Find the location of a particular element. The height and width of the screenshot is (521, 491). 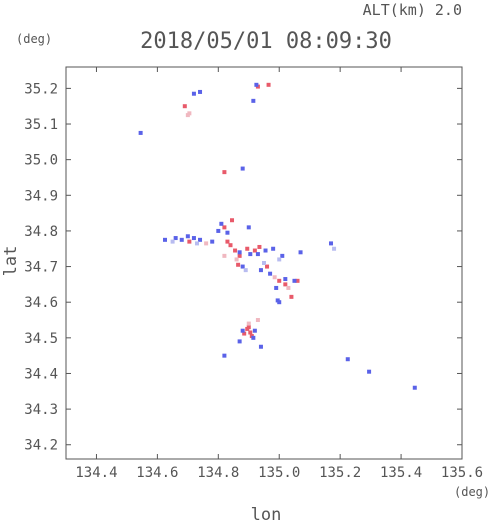

x-tick-label: 134.4 is located at coordinates (96, 473).